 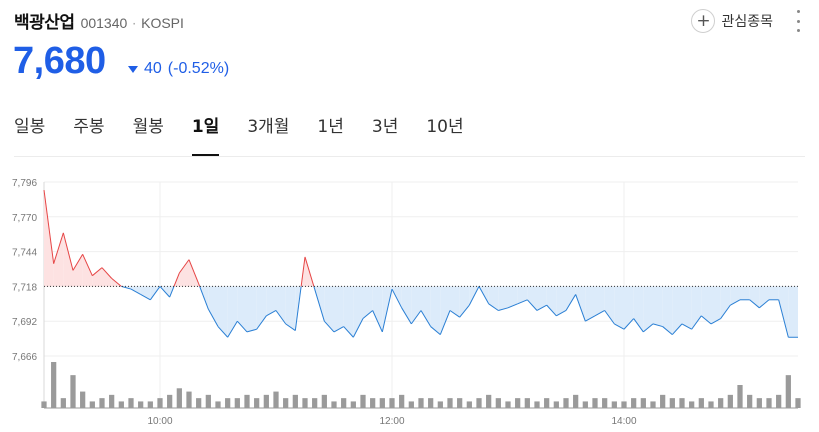 I want to click on tab-1day: 1일, so click(x=205, y=134).